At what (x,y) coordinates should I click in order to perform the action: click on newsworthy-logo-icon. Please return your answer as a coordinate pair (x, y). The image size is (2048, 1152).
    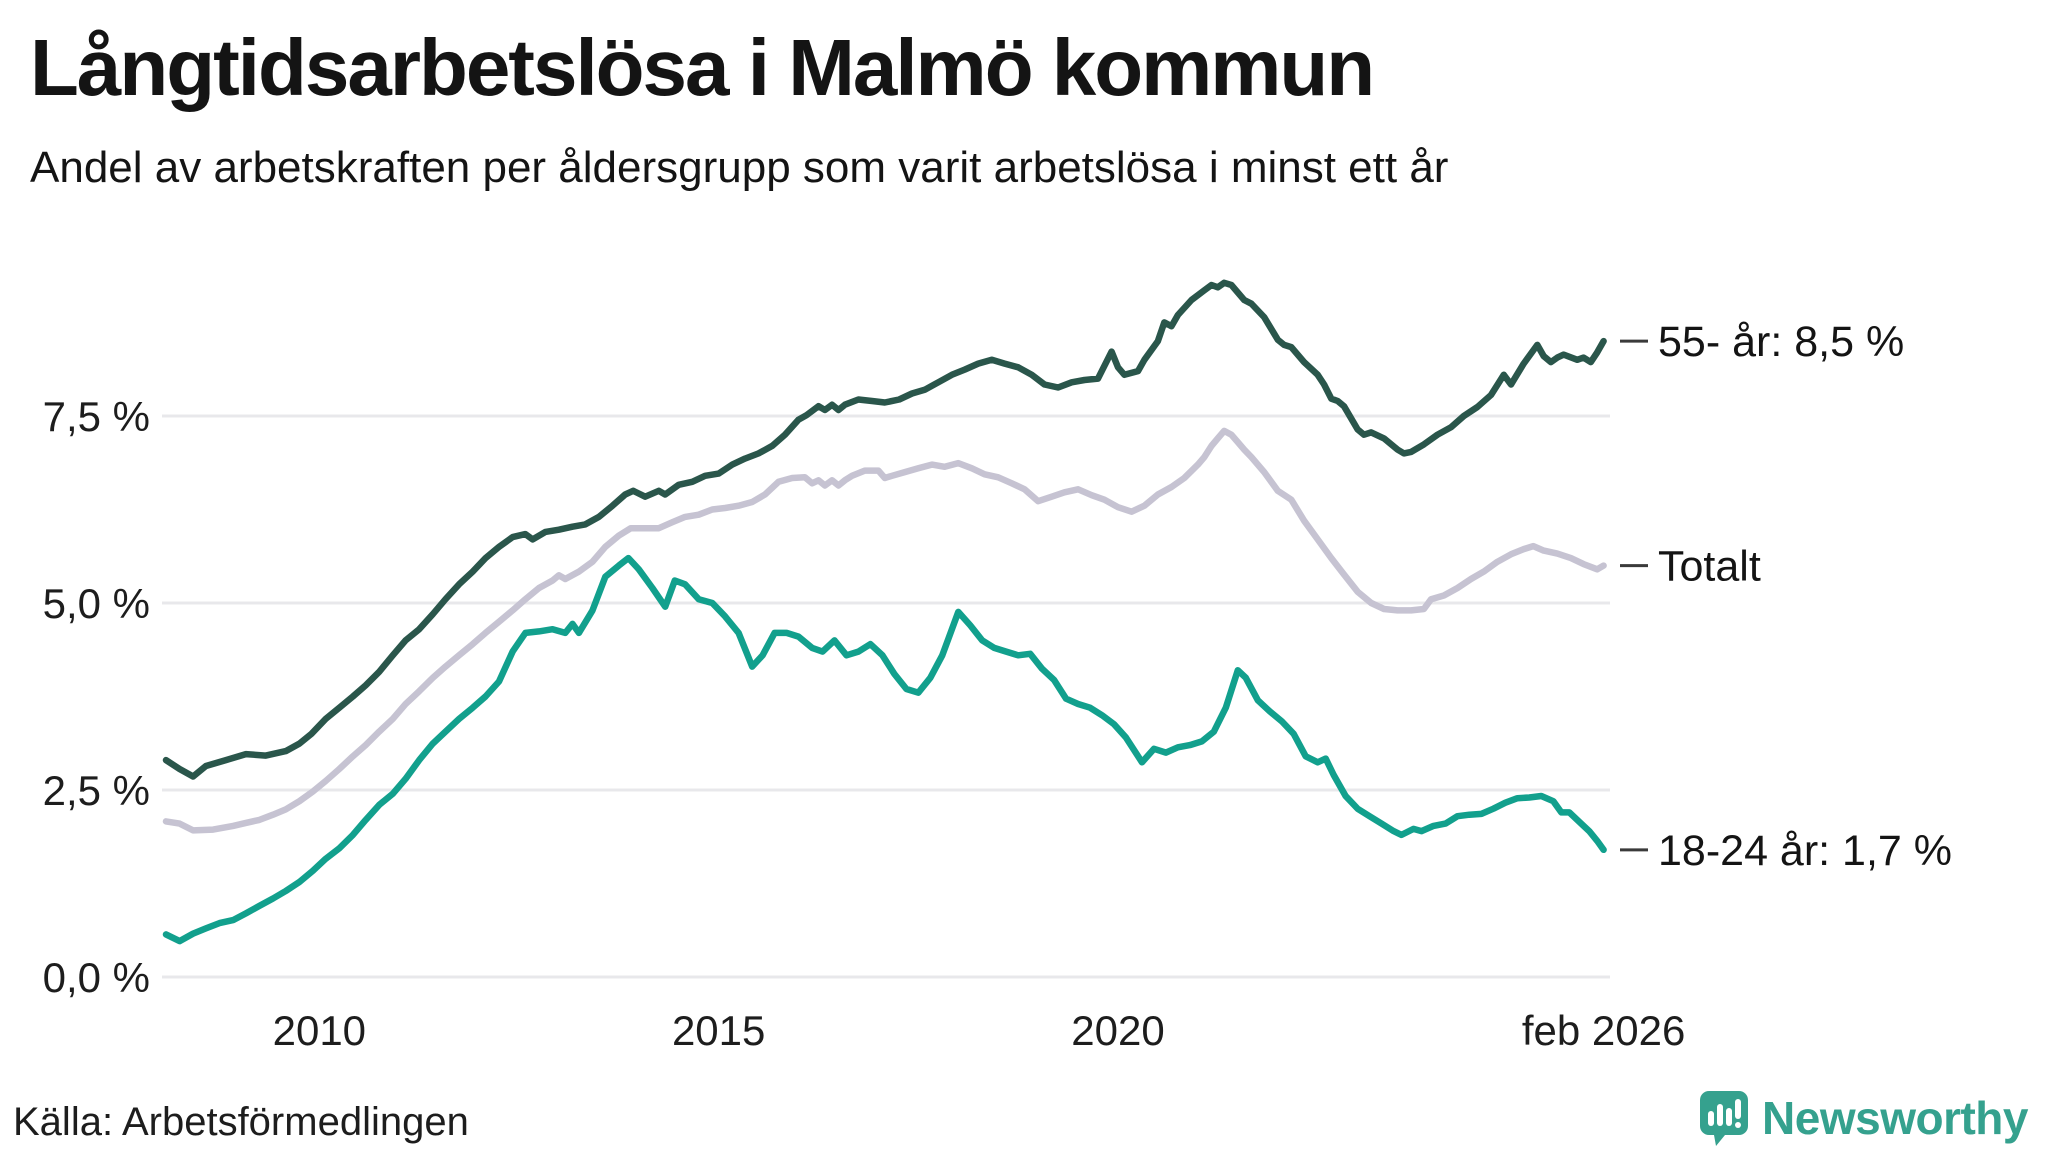
    Looking at the image, I should click on (1724, 1118).